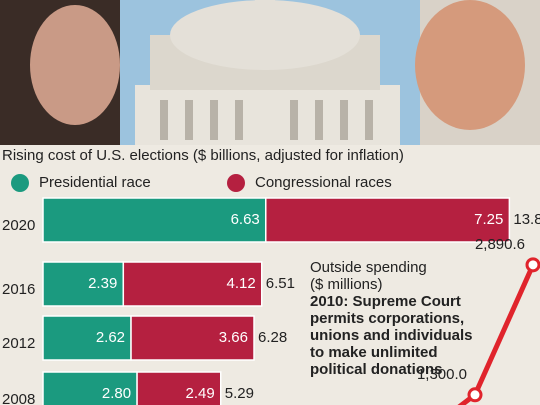 Image resolution: width=540 pixels, height=405 pixels. Describe the element at coordinates (18, 289) in the screenshot. I see `y-tick-label: 2016` at that location.